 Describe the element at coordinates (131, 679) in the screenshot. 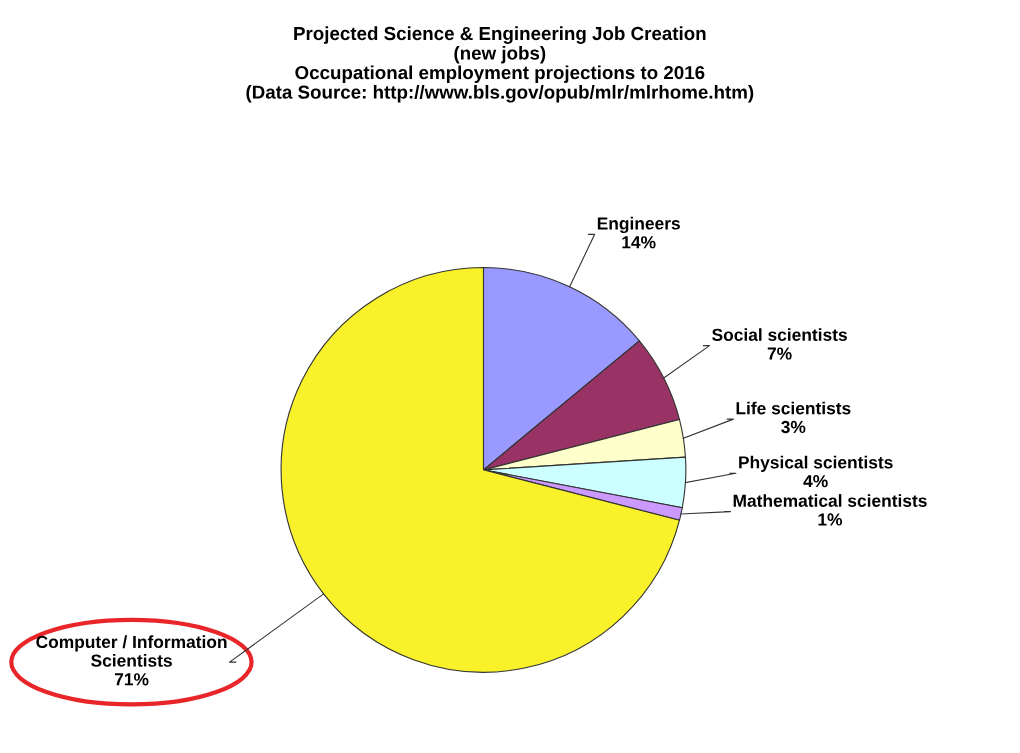

I see `data-label: 71%` at that location.